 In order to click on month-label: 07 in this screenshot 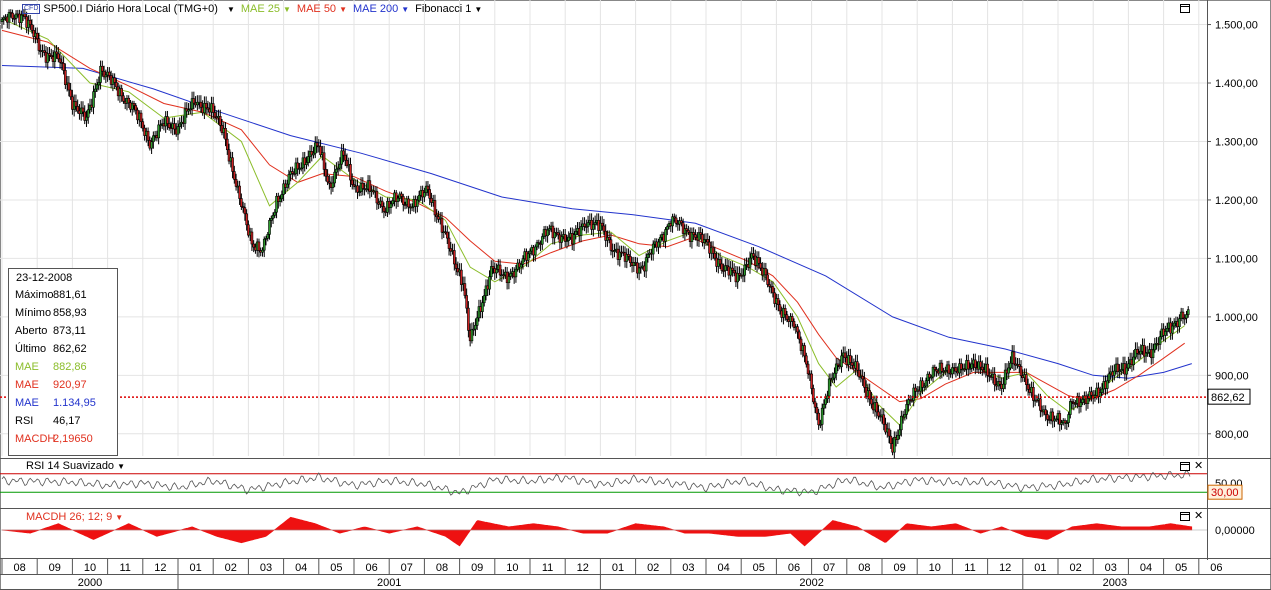, I will do `click(407, 568)`.